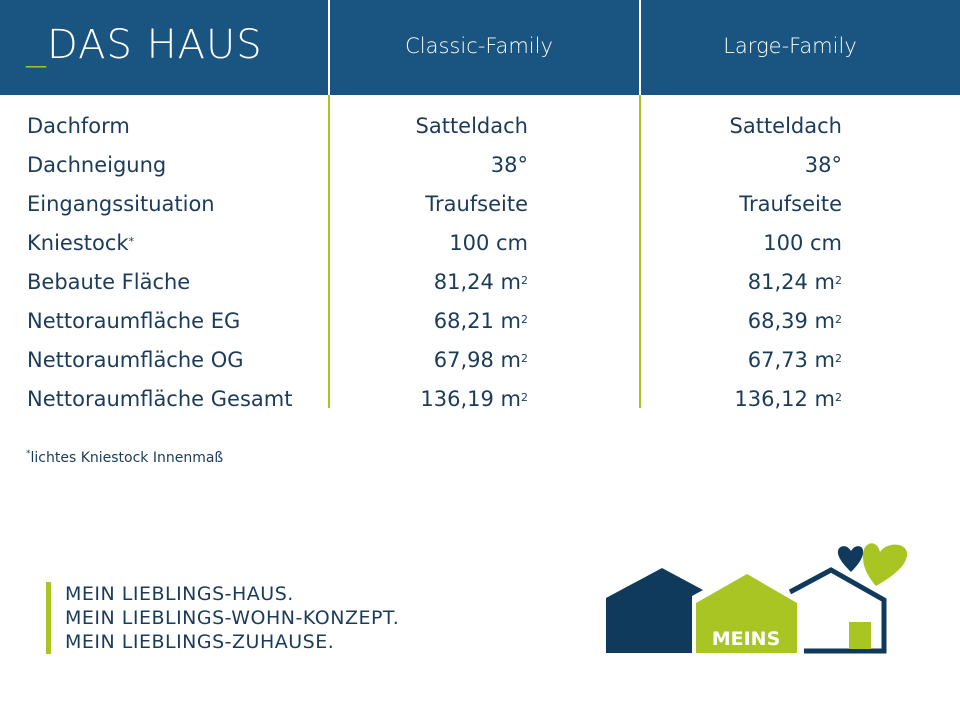  I want to click on row-label: Dachneigung, so click(96, 165).